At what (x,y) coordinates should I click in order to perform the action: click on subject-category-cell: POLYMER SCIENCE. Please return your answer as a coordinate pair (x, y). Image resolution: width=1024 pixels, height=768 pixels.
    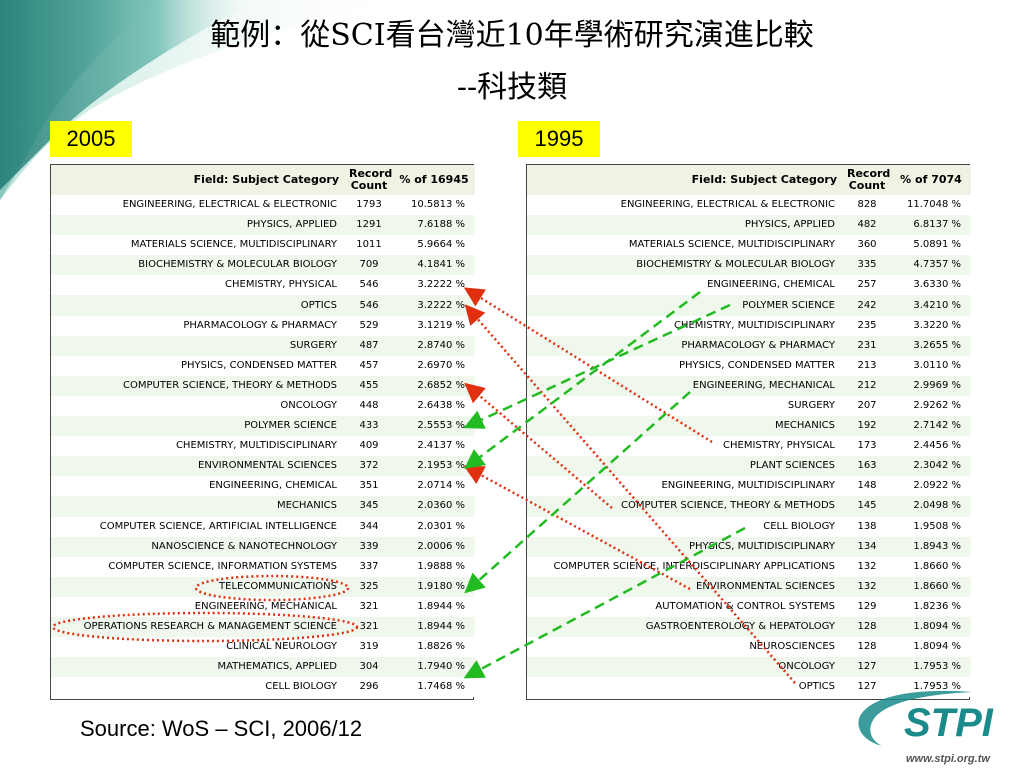
    Looking at the image, I should click on (198, 426).